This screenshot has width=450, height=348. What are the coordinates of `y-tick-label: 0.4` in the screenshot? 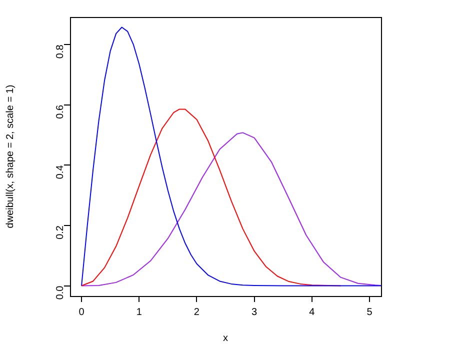 It's located at (60, 172).